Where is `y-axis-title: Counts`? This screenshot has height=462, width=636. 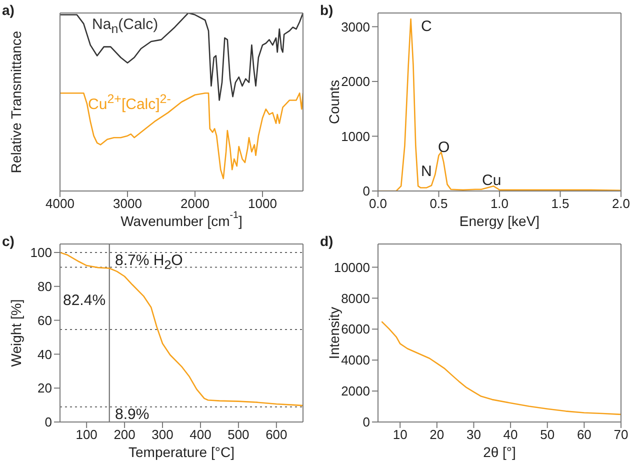
y-axis-title: Counts is located at coordinates (334, 102).